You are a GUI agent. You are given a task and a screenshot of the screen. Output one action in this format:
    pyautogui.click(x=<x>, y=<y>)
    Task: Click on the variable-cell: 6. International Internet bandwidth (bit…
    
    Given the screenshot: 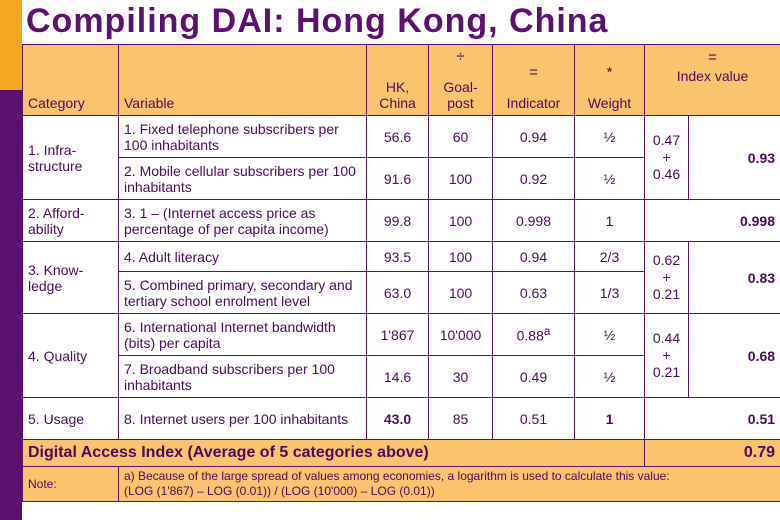 What is the action you would take?
    pyautogui.click(x=242, y=334)
    